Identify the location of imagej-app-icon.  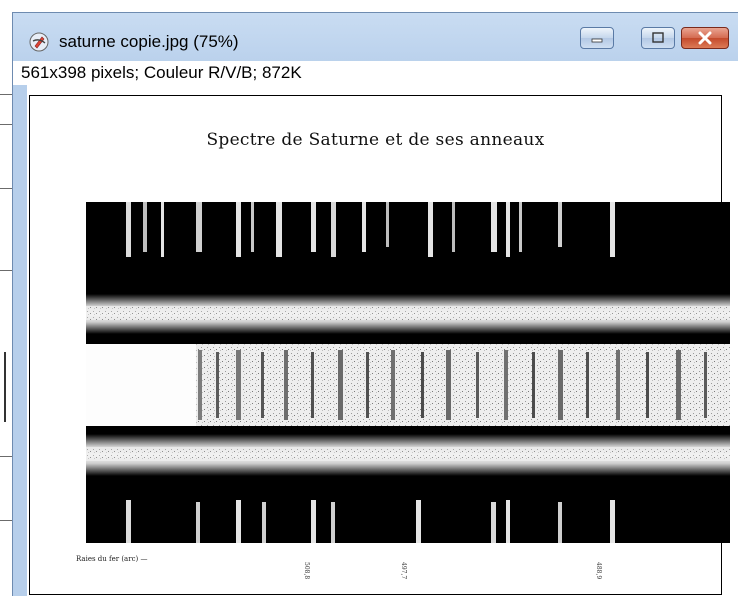
(39, 42).